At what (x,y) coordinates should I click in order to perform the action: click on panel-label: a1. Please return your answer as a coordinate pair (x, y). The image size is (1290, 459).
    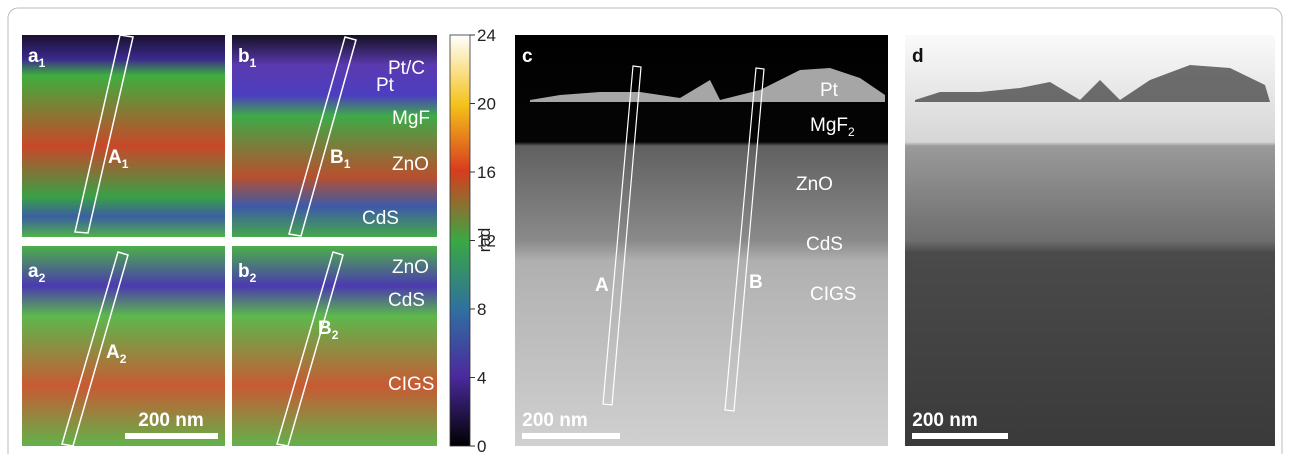
    Looking at the image, I should click on (37, 58).